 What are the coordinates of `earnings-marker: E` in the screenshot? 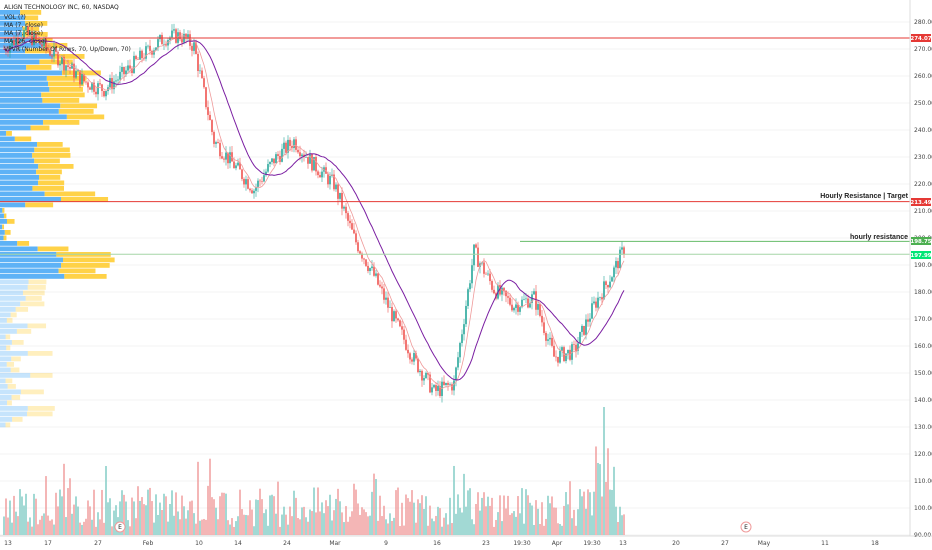 It's located at (120, 527).